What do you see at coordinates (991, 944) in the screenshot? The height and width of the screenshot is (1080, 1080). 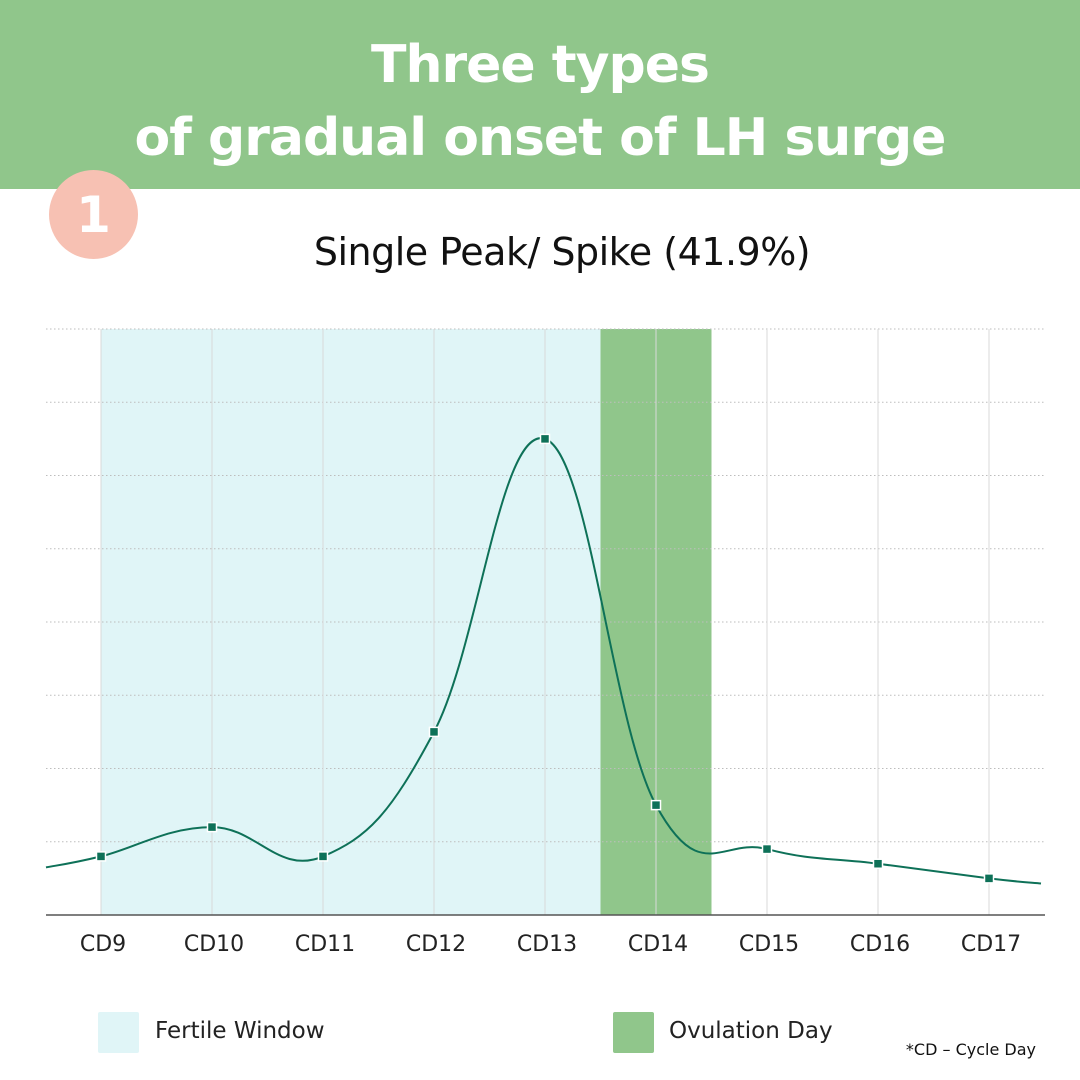 I see `x-tick-label: CD17` at bounding box center [991, 944].